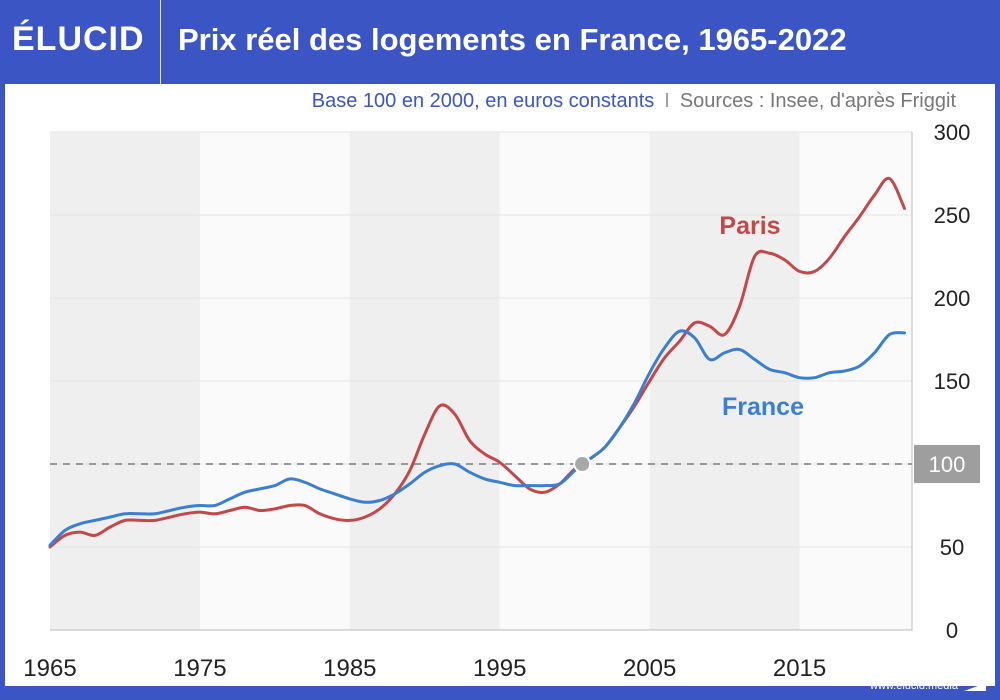  I want to click on elucid-logo: ÉLUCID, so click(78, 39).